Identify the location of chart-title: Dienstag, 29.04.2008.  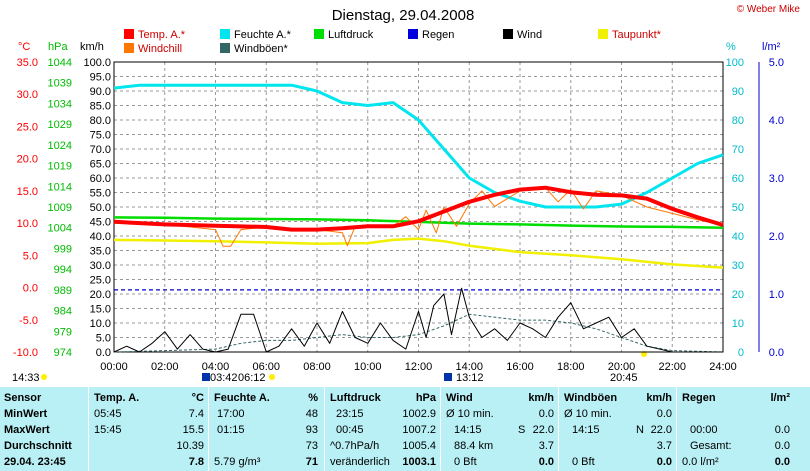
(403, 15).